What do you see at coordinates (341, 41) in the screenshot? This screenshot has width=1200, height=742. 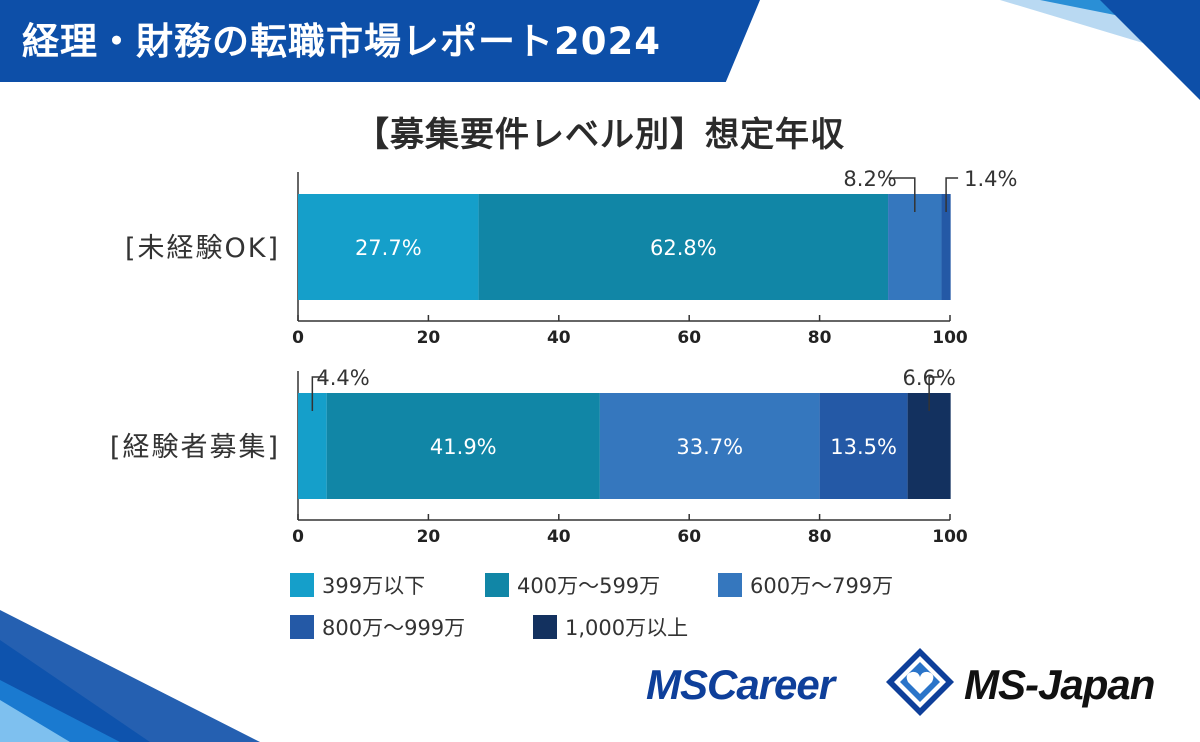 I see `report-title: 経理・財務の転職市場レポート2024` at bounding box center [341, 41].